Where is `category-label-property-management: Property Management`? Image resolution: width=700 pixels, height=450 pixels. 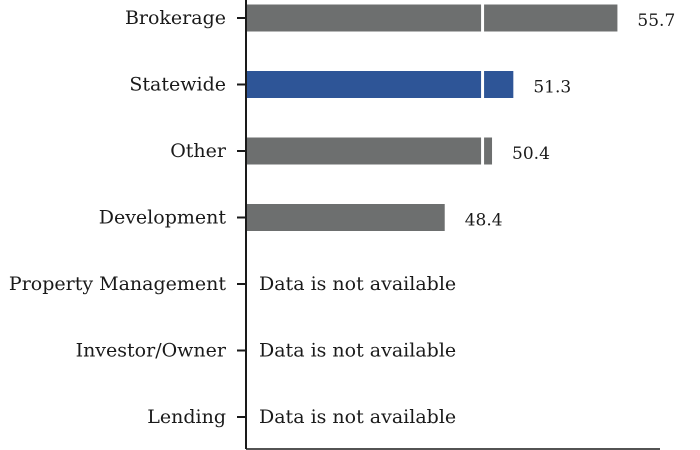 category-label-property-management: Property Management is located at coordinates (117, 284).